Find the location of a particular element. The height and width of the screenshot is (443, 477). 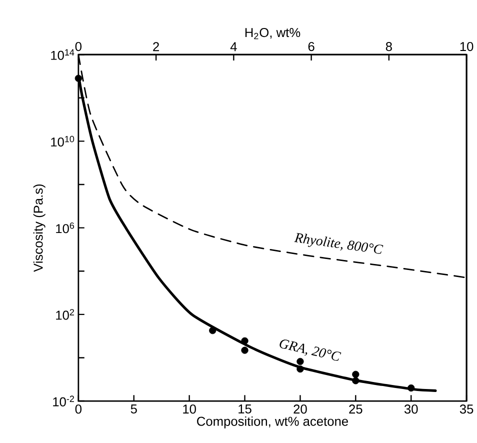

x-tick-label: 10 is located at coordinates (189, 409).